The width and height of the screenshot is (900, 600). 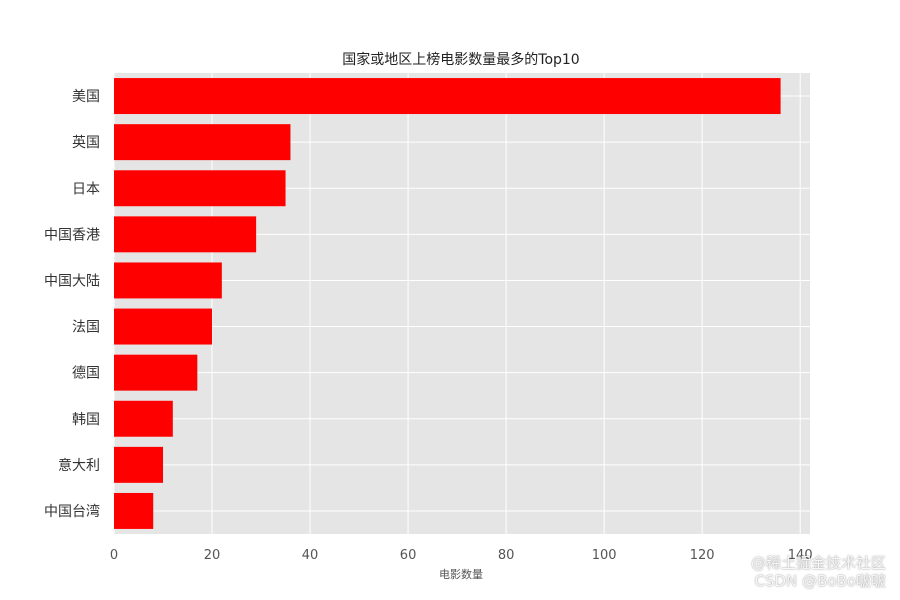 I want to click on x-tick-label: 140, so click(x=800, y=555).